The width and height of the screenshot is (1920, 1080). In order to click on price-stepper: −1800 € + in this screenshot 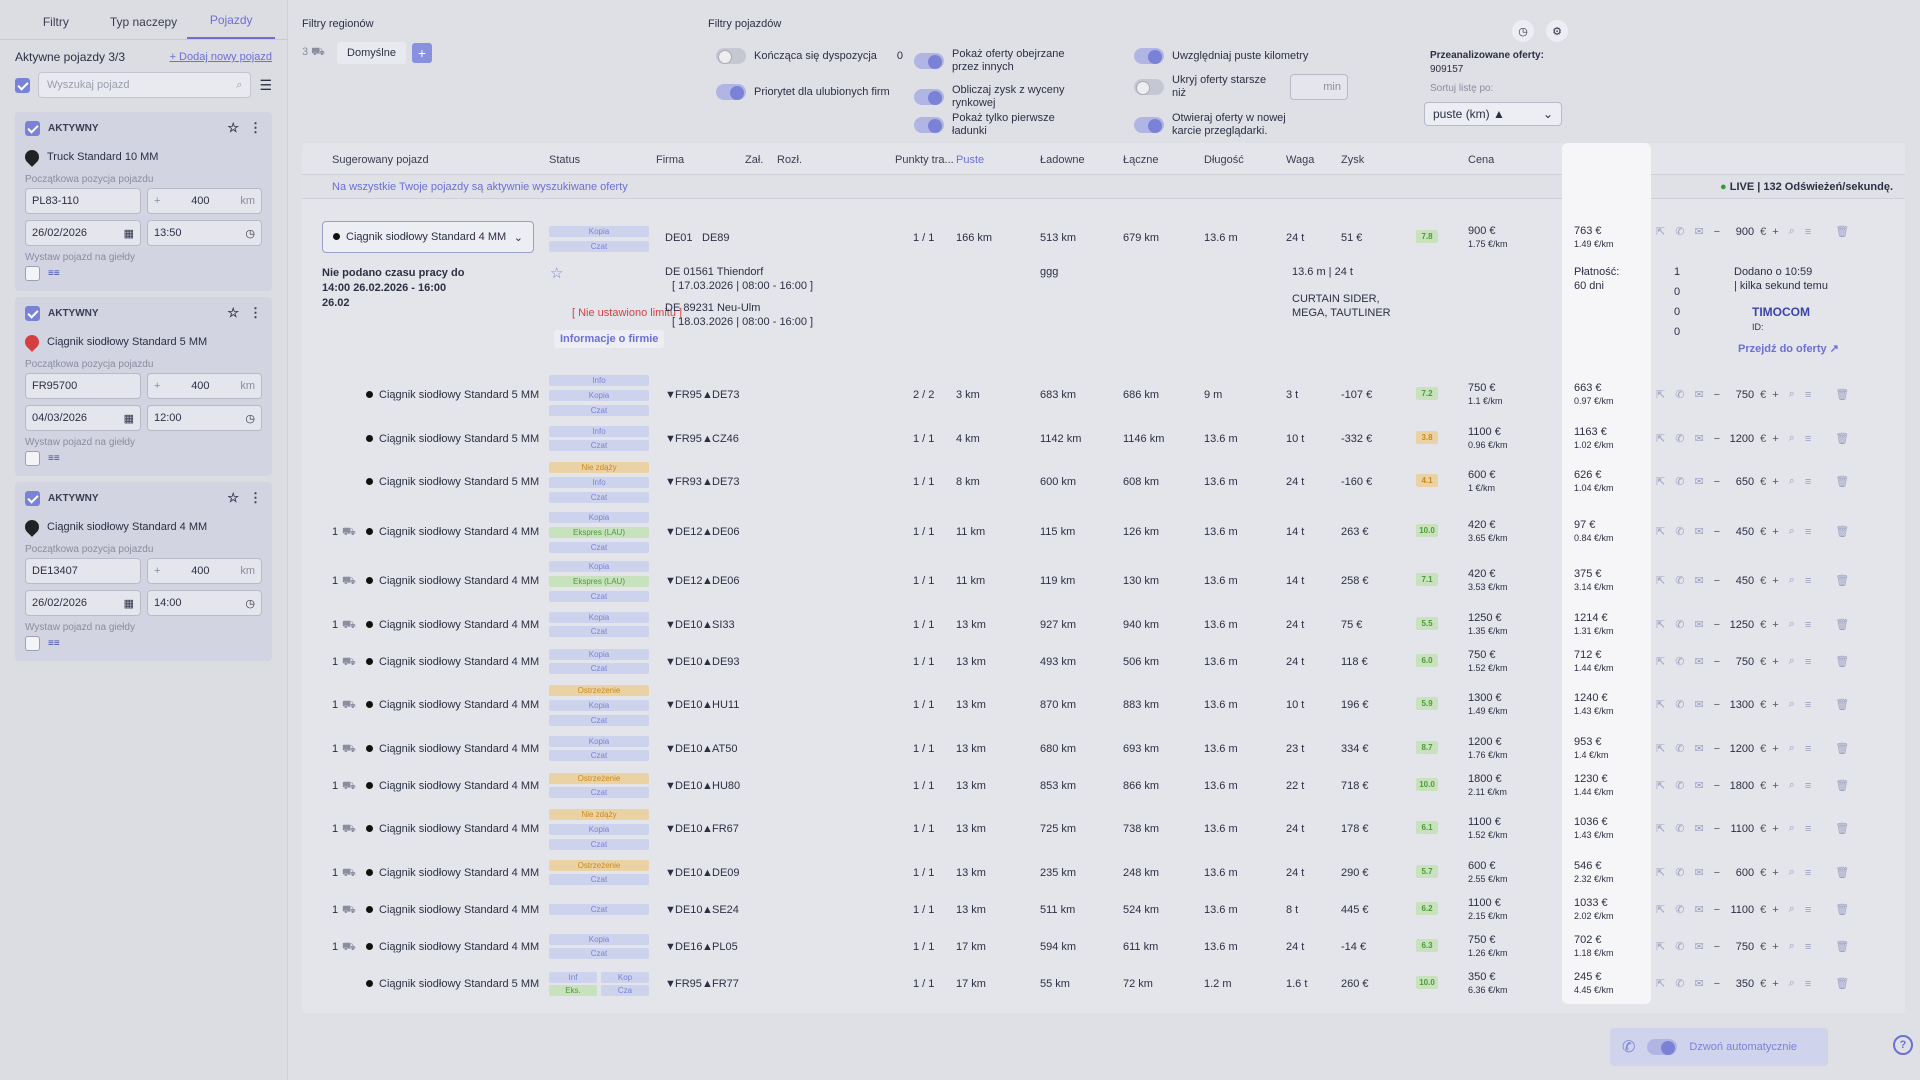, I will do `click(1746, 786)`.